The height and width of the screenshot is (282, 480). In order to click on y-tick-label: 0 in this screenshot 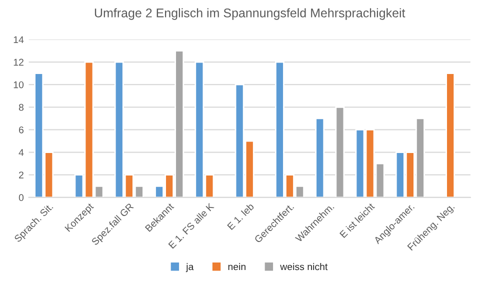, I will do `click(21, 198)`.